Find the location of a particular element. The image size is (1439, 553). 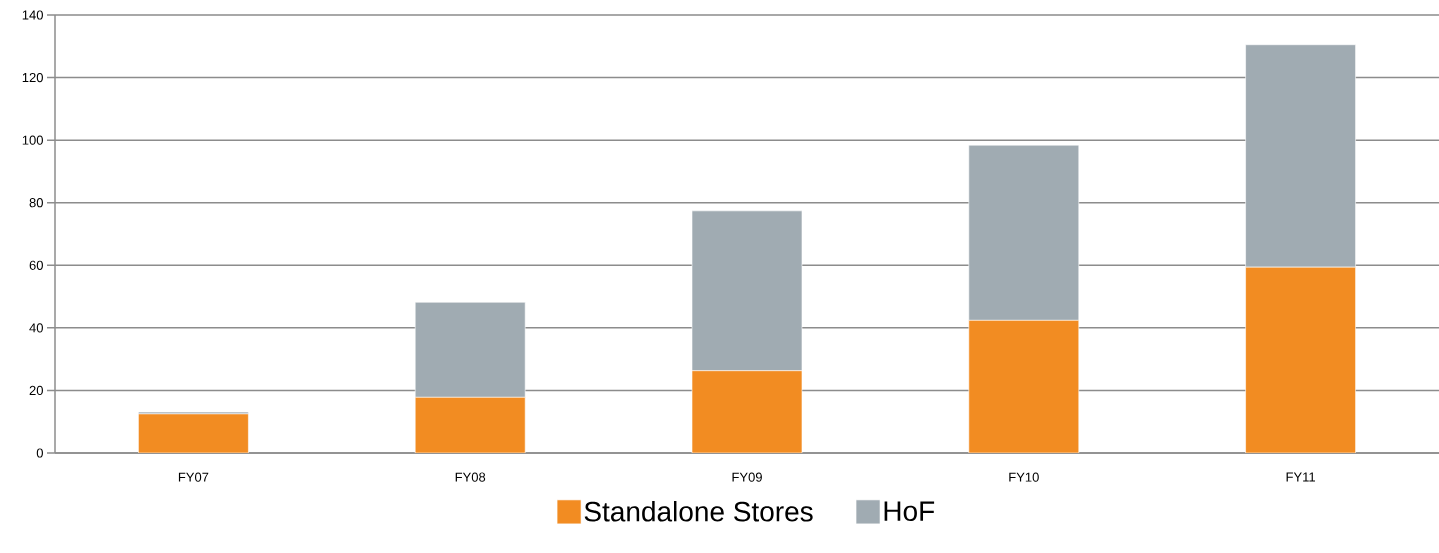

x-tick-label: FY09 is located at coordinates (747, 477).